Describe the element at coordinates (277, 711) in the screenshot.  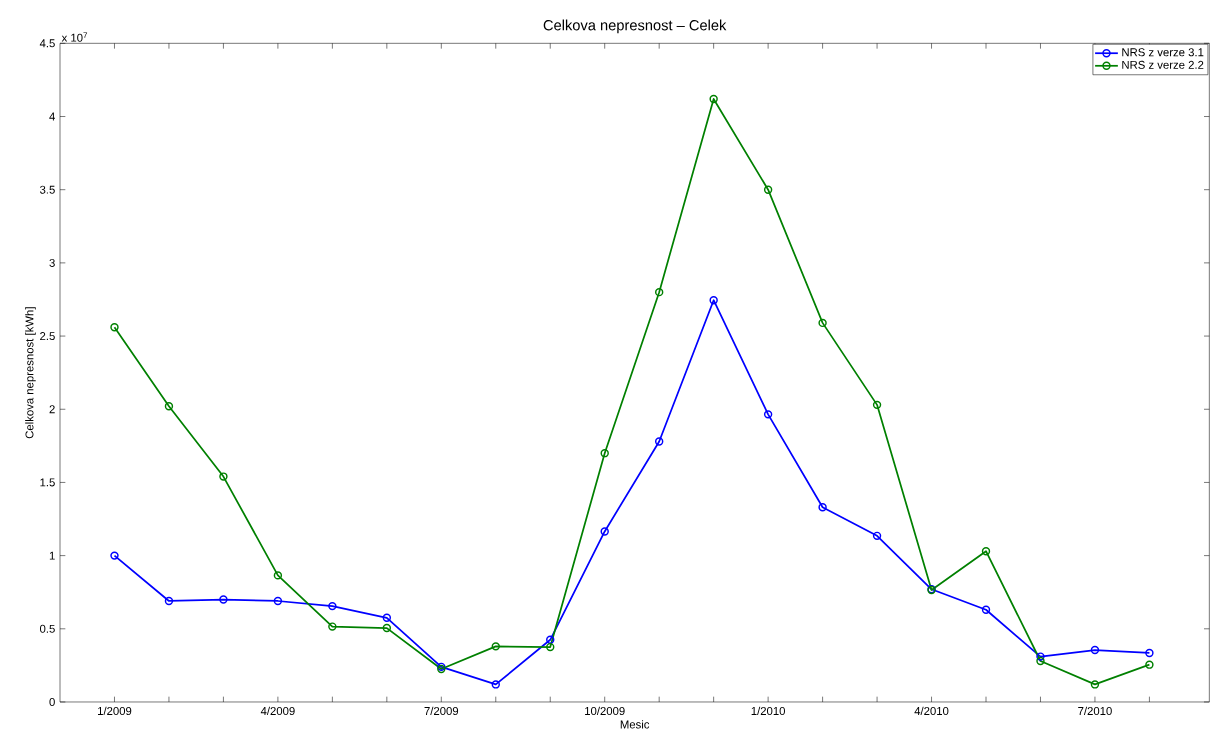
I see `x-tick-label: 4/2009` at that location.